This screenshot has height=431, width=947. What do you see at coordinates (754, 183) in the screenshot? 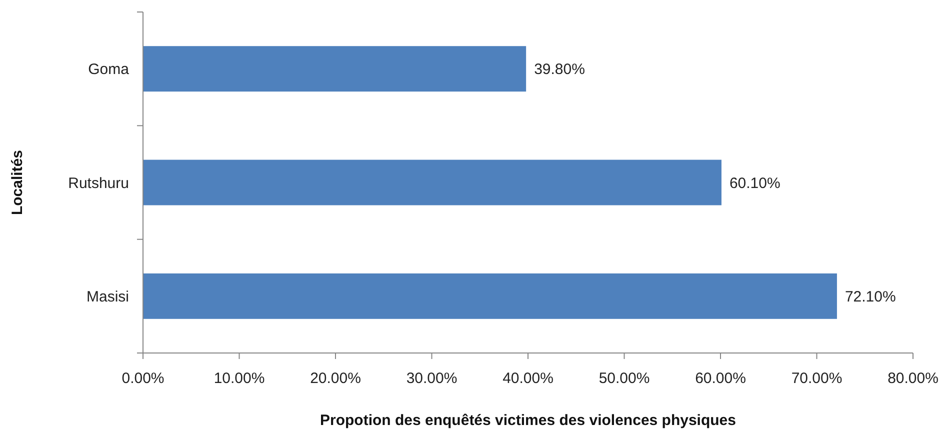
I see `data-label: 60.10%` at bounding box center [754, 183].